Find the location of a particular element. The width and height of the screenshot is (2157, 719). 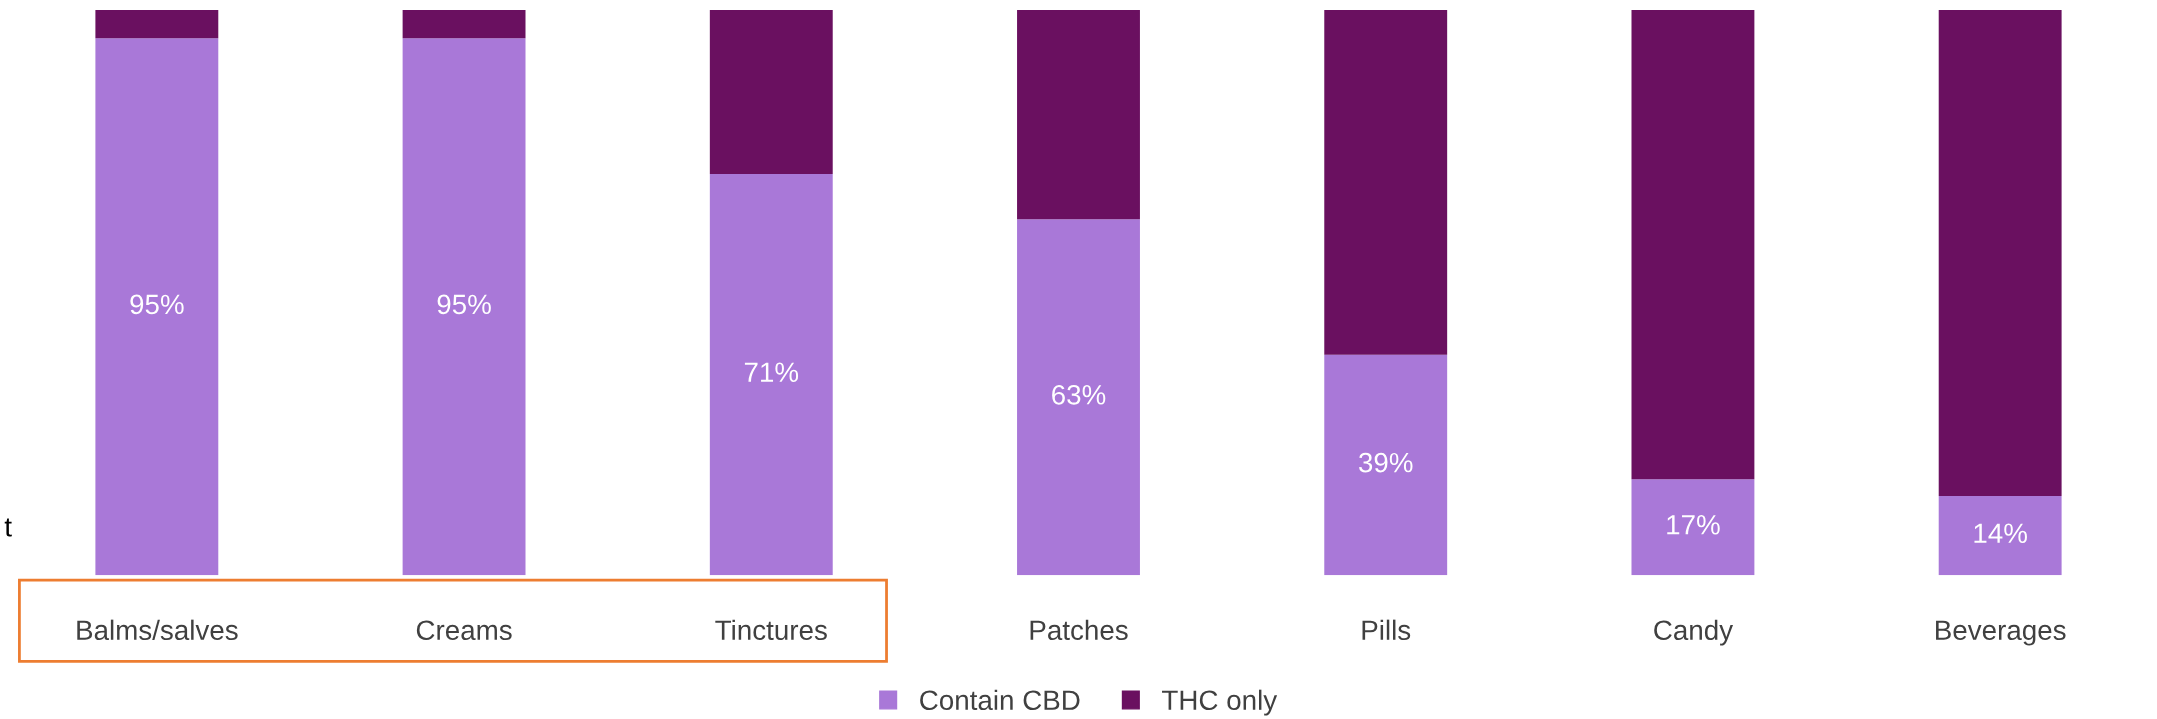

data-label: 17% is located at coordinates (1693, 525).